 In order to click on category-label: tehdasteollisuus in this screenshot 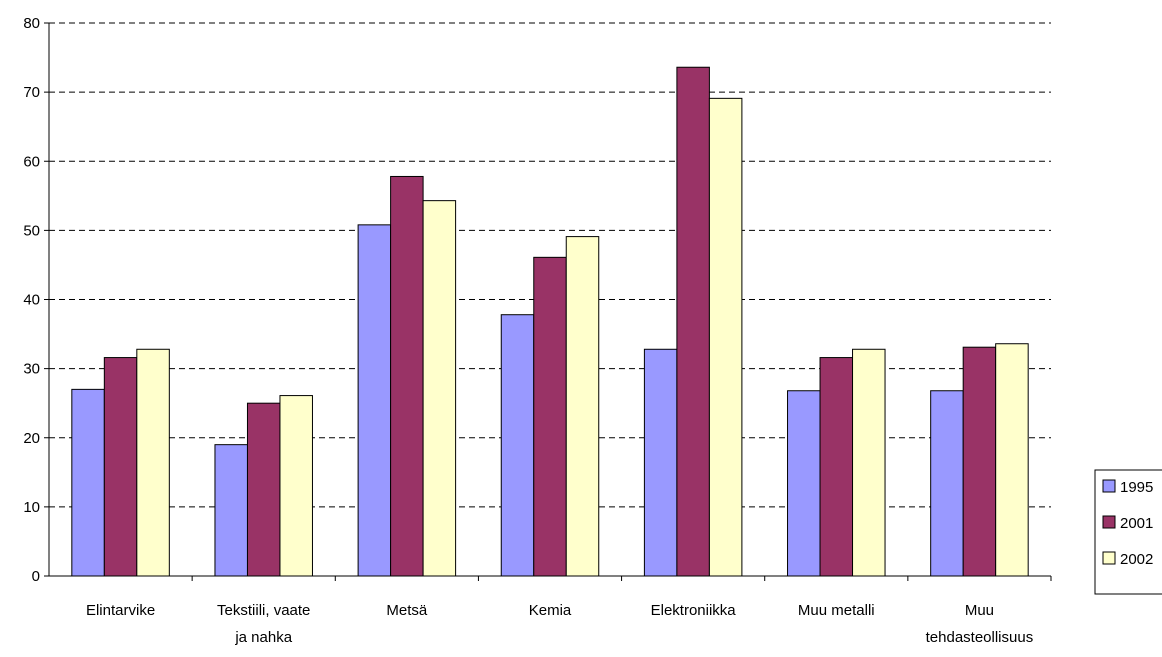, I will do `click(980, 637)`.